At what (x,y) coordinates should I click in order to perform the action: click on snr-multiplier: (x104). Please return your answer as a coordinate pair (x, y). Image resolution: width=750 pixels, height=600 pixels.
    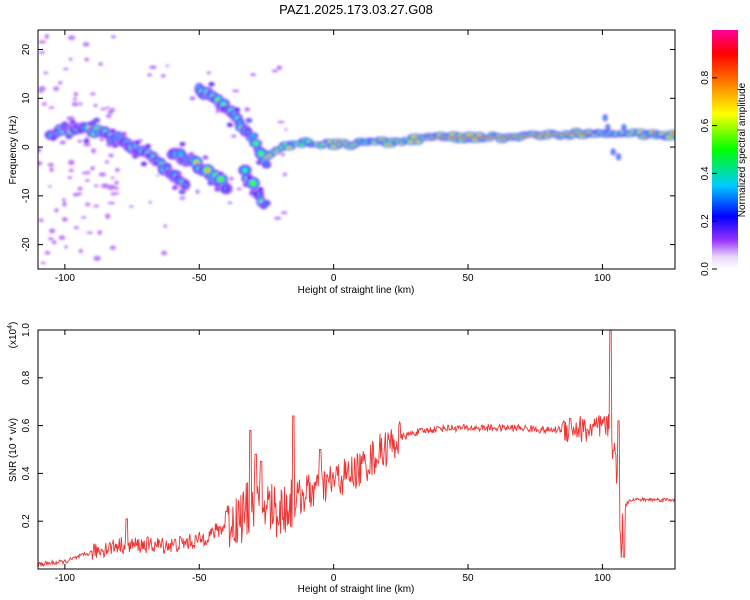
    Looking at the image, I should click on (13, 335).